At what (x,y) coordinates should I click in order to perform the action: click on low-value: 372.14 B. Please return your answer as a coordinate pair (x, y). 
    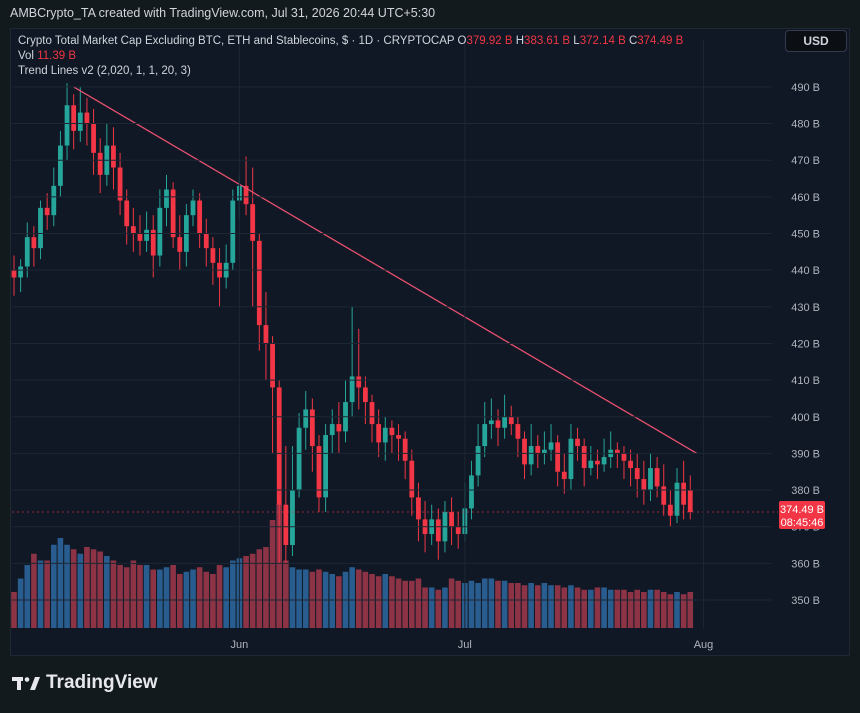
    Looking at the image, I should click on (602, 41).